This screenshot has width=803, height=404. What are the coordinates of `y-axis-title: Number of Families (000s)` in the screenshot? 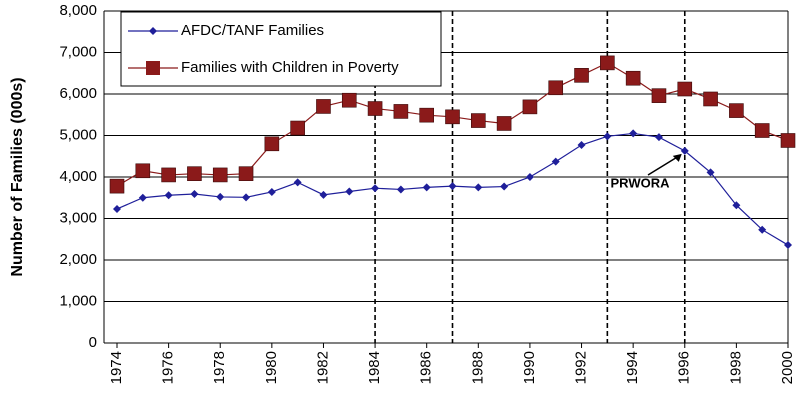 It's located at (17, 176).